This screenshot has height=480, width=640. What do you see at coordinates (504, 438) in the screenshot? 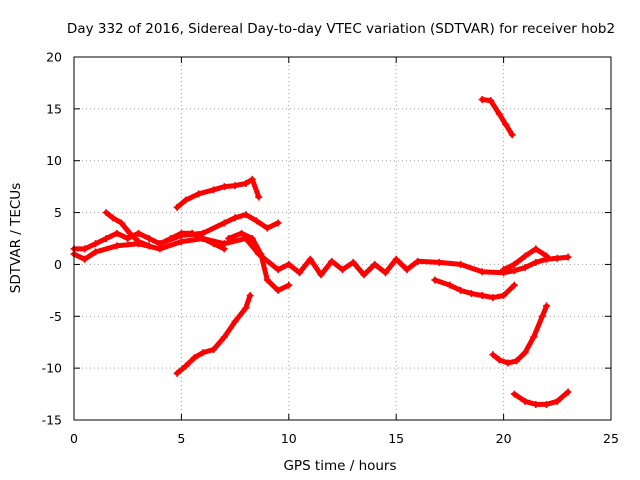
I see `x-tick-label: 20` at bounding box center [504, 438].